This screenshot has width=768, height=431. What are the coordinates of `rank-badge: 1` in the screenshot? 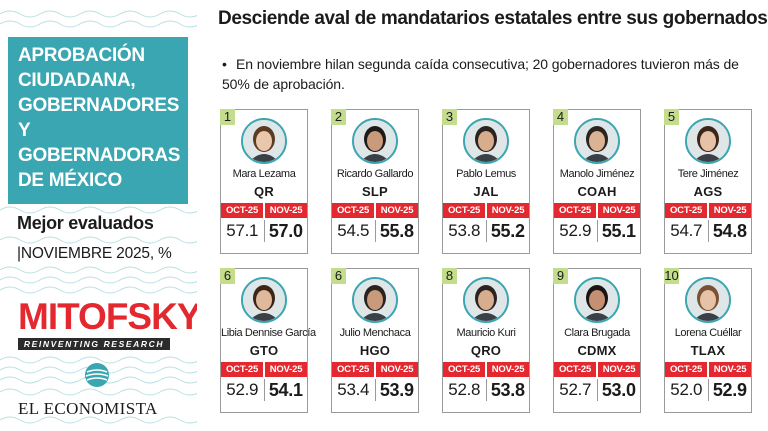 It's located at (227, 117).